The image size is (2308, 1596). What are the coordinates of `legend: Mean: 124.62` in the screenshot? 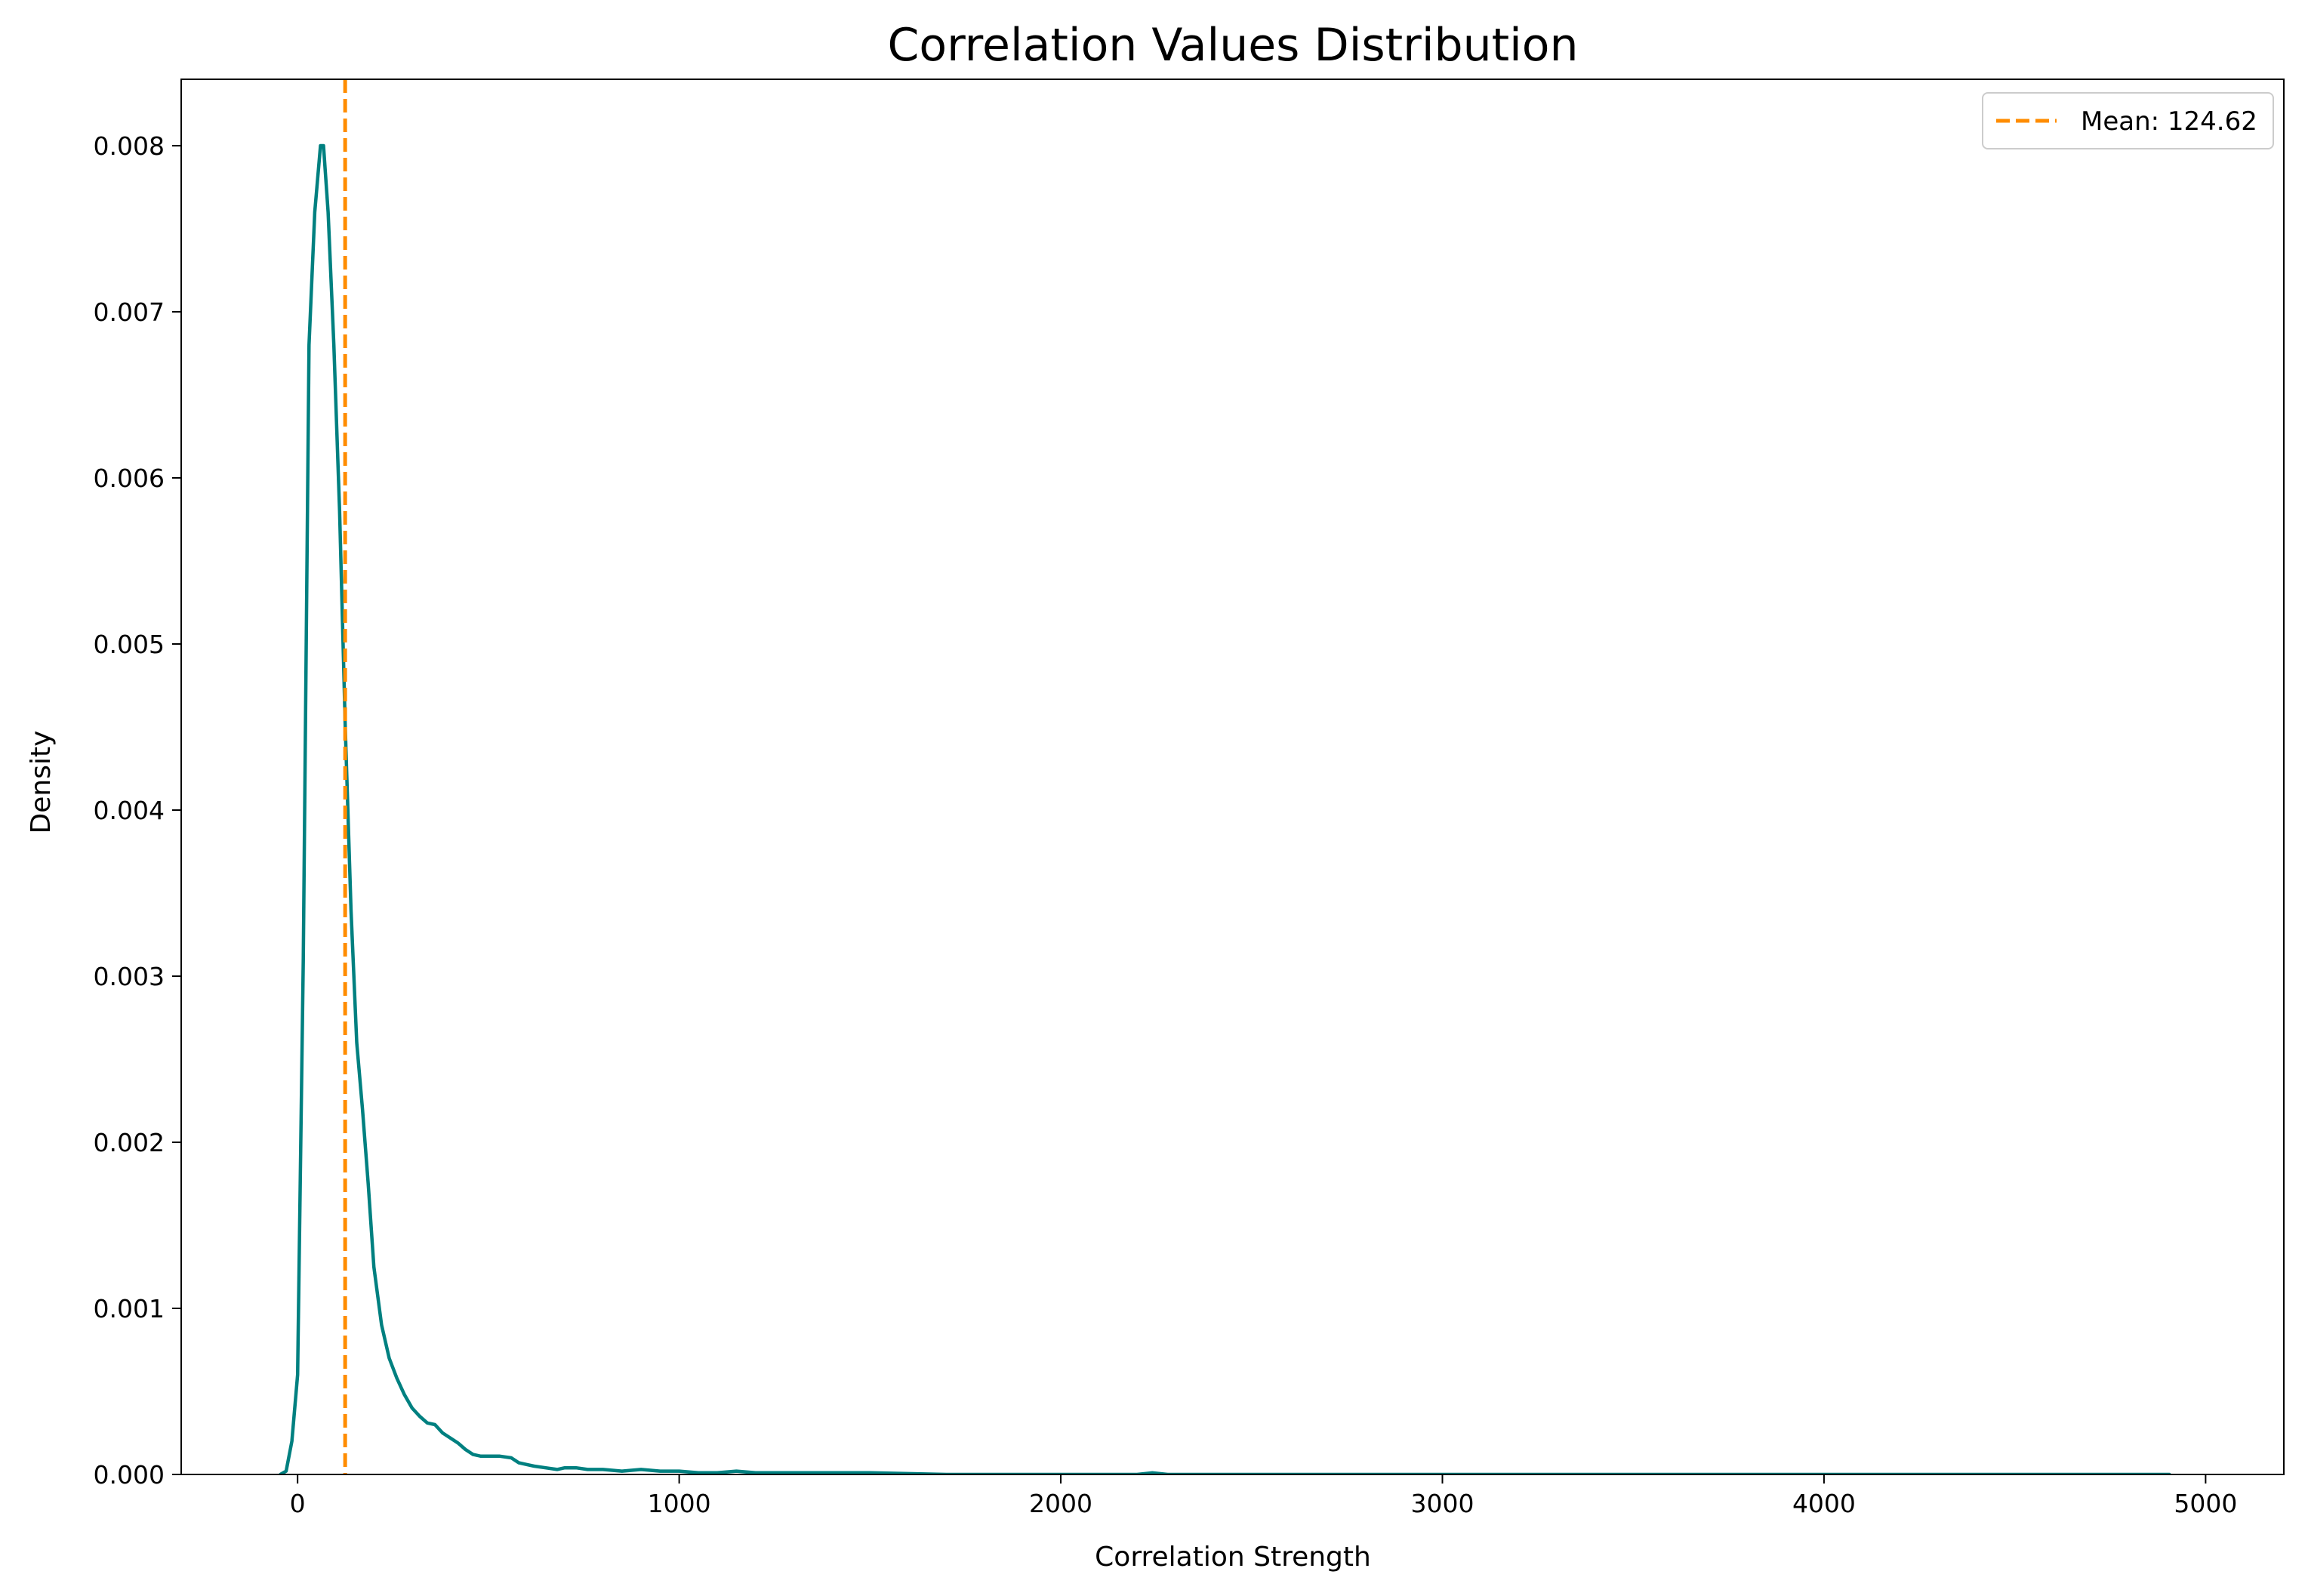 It's located at (2128, 120).